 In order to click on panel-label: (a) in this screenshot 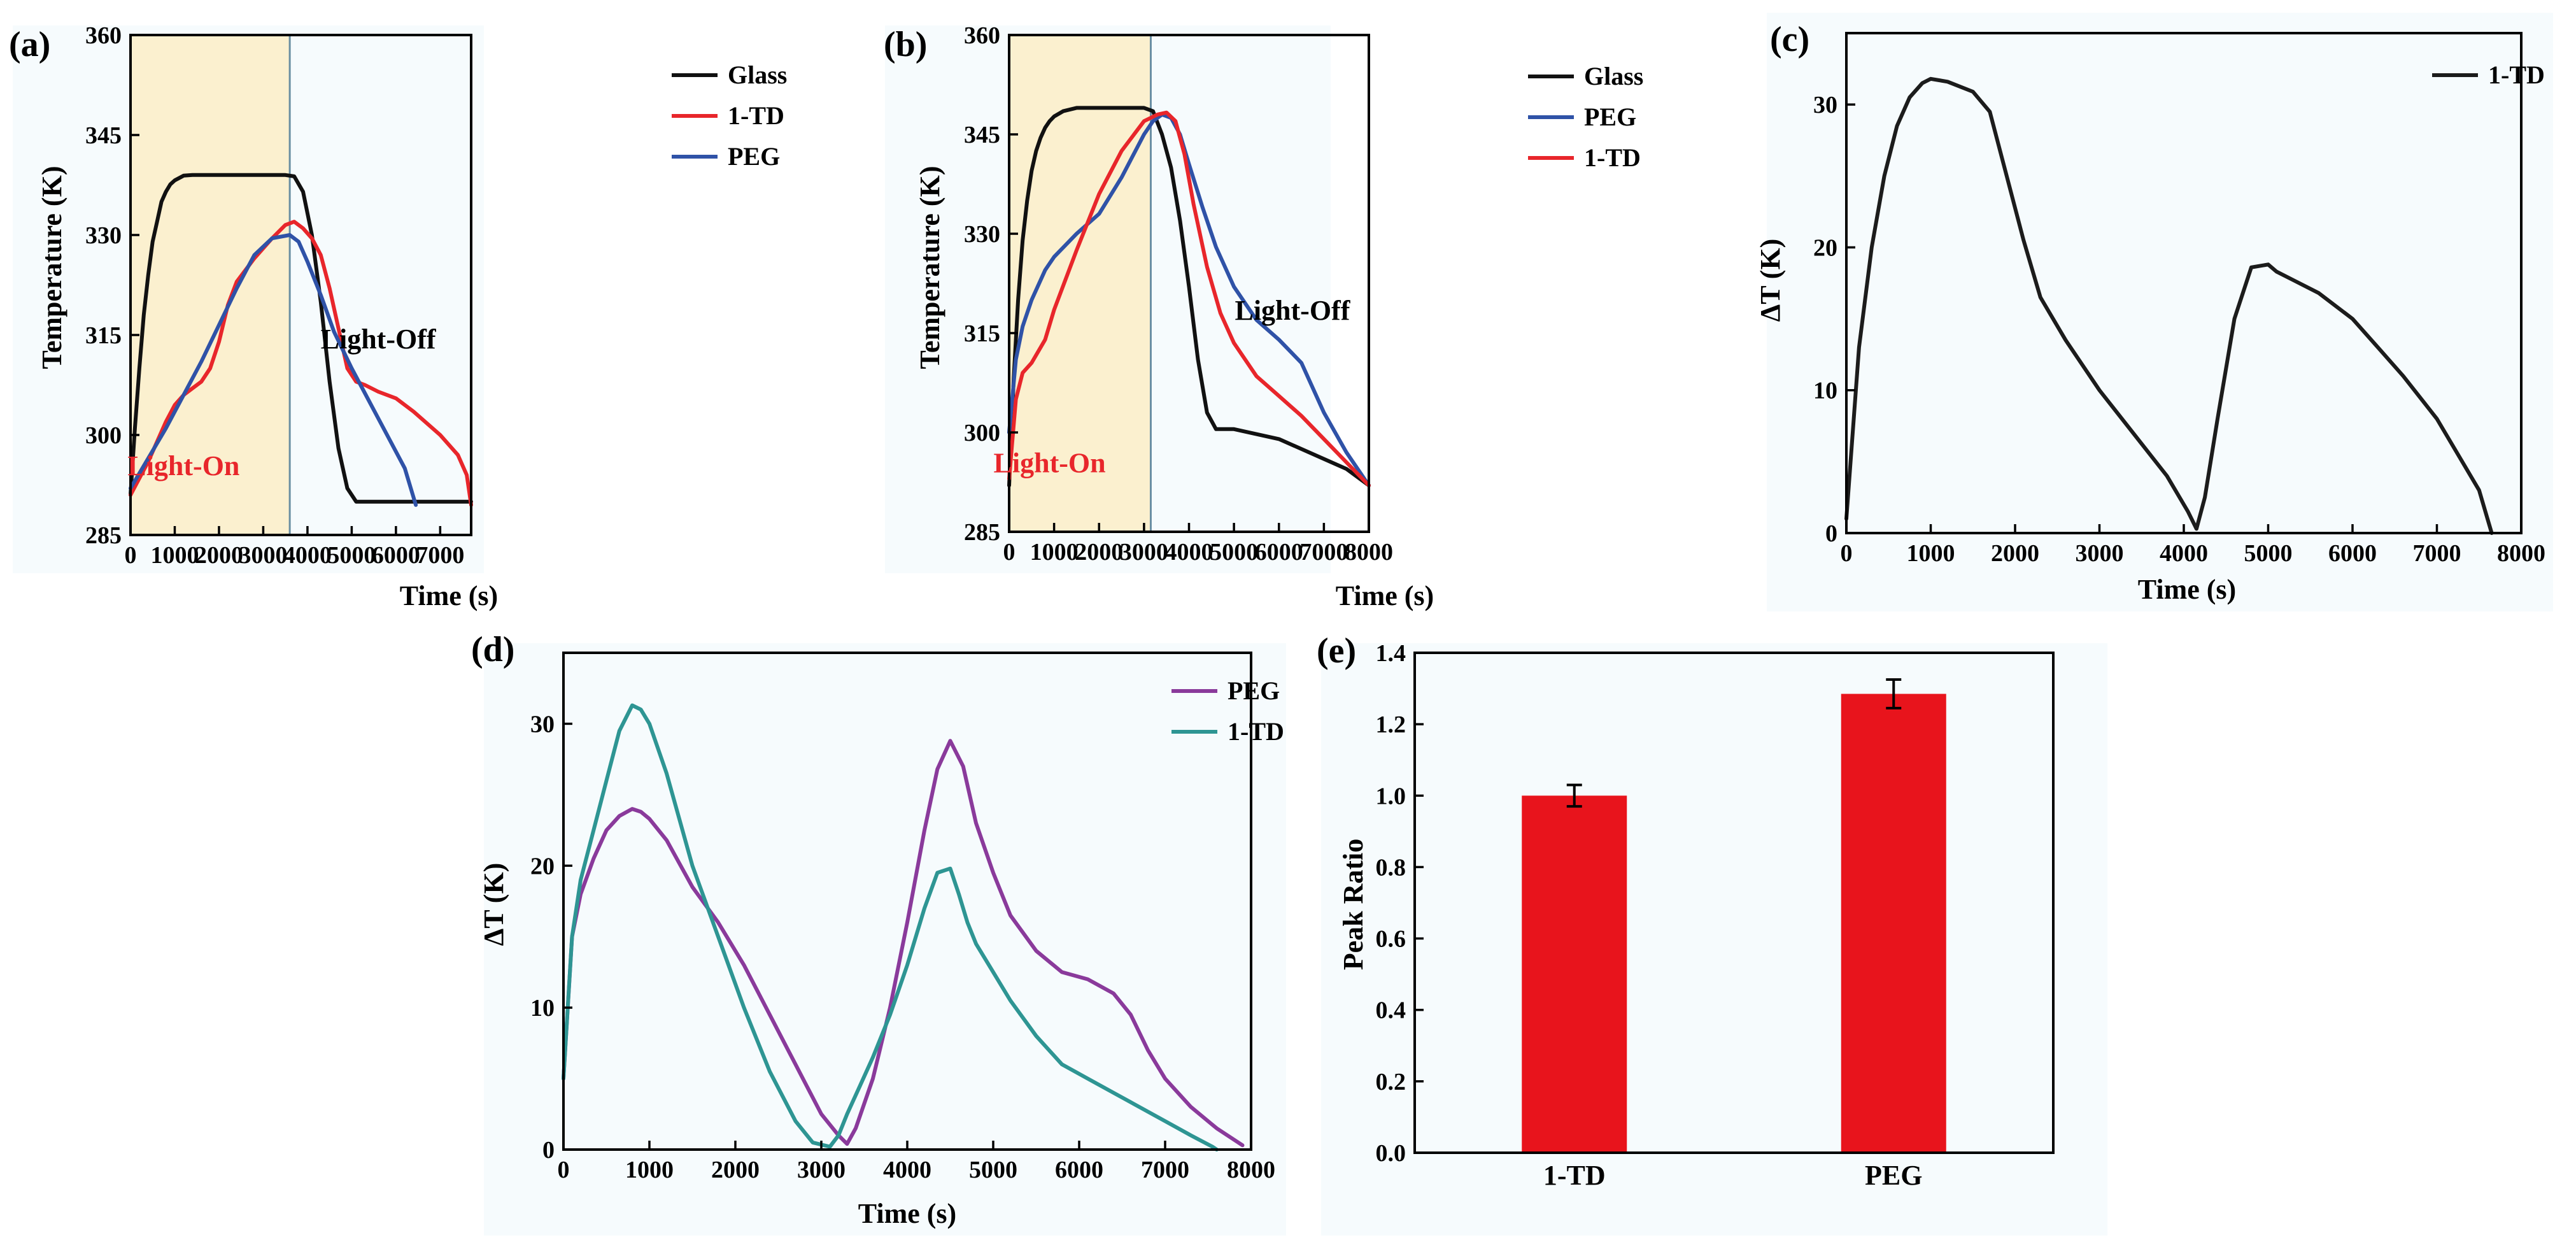, I will do `click(29, 44)`.